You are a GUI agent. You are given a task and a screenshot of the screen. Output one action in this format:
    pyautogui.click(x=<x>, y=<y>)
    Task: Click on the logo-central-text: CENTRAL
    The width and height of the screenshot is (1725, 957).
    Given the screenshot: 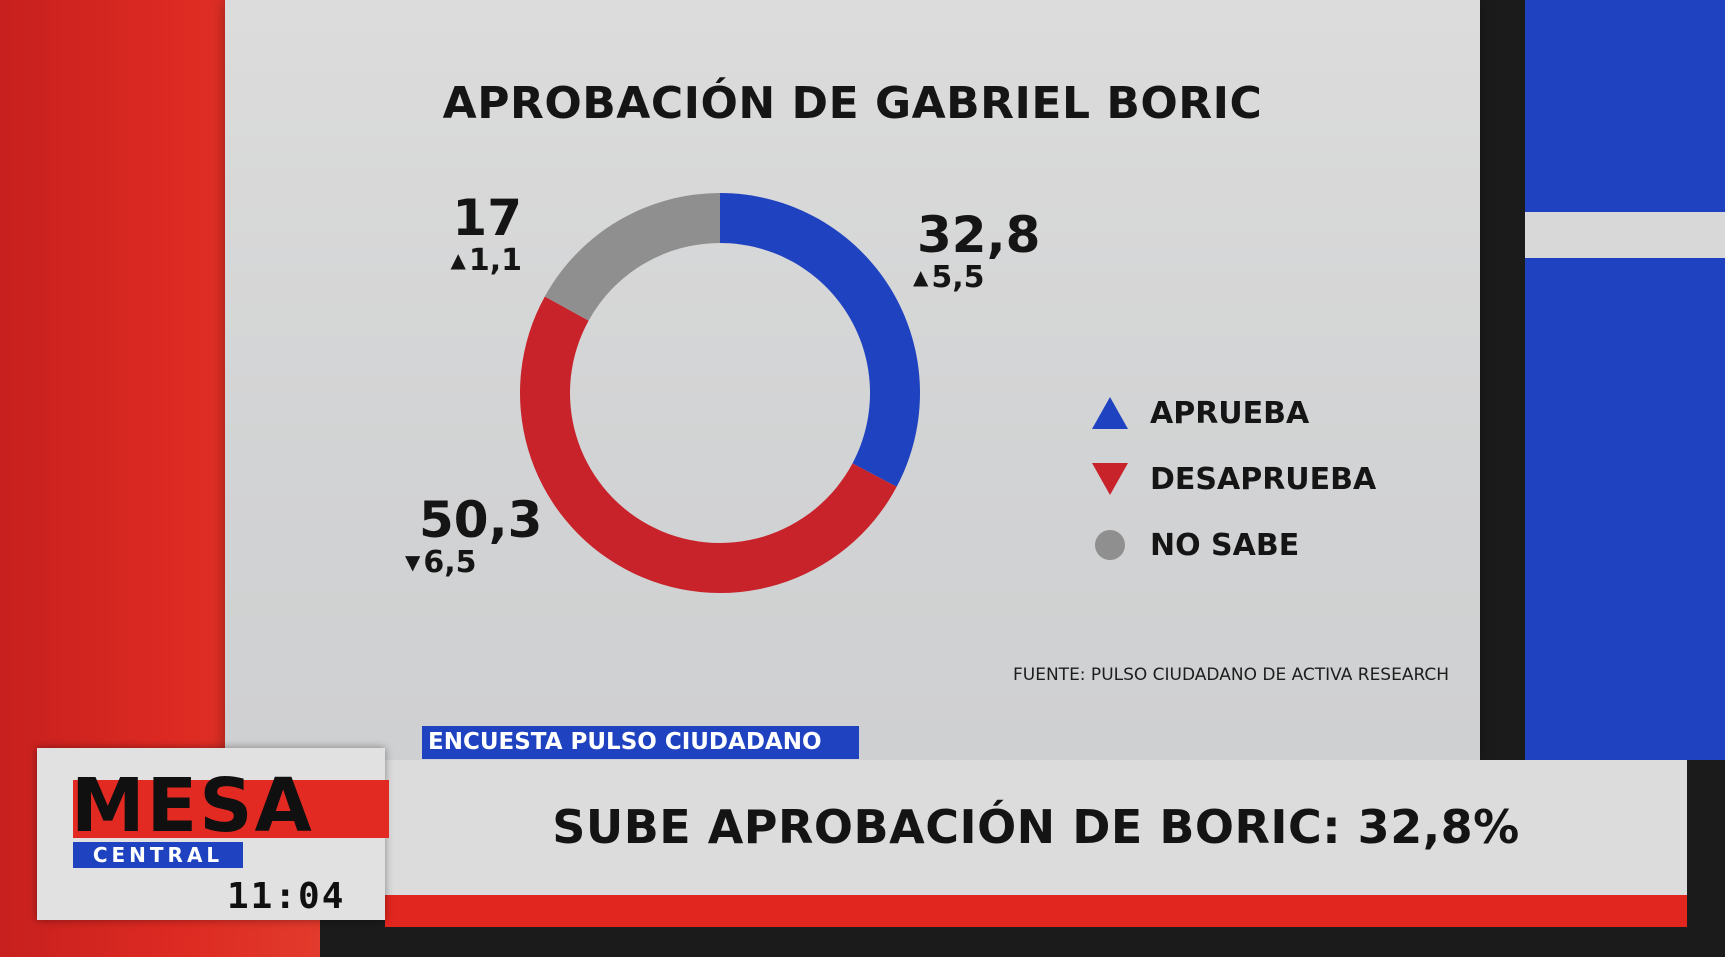 What is the action you would take?
    pyautogui.click(x=158, y=855)
    